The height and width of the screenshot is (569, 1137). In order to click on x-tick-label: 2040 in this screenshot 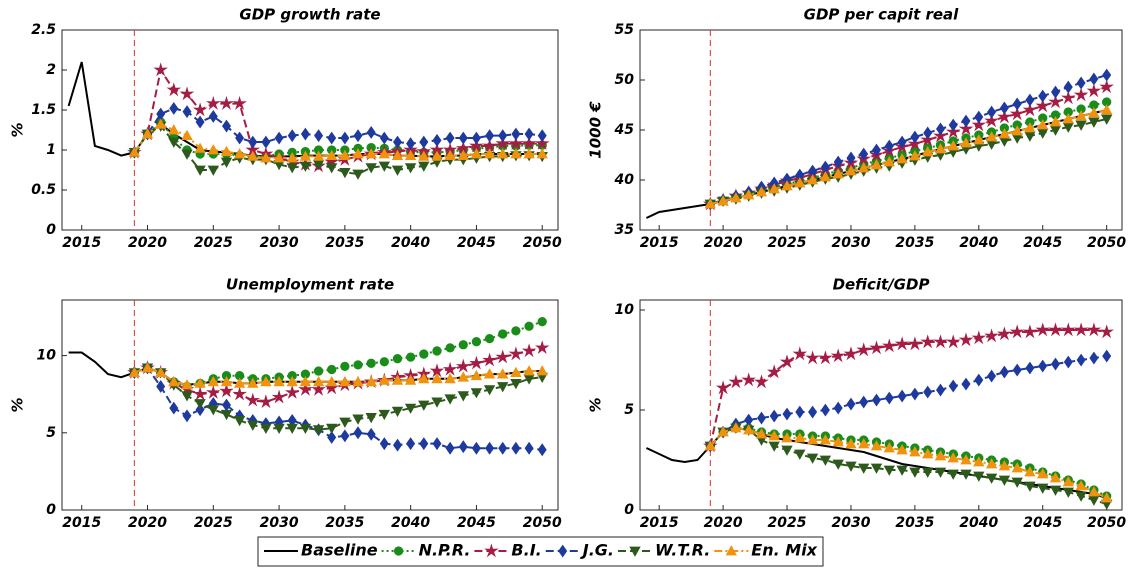, I will do `click(410, 243)`.